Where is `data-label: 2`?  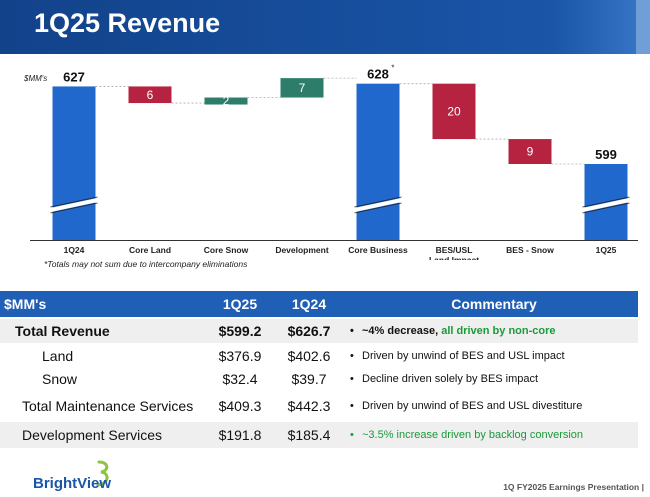
data-label: 2 is located at coordinates (226, 101).